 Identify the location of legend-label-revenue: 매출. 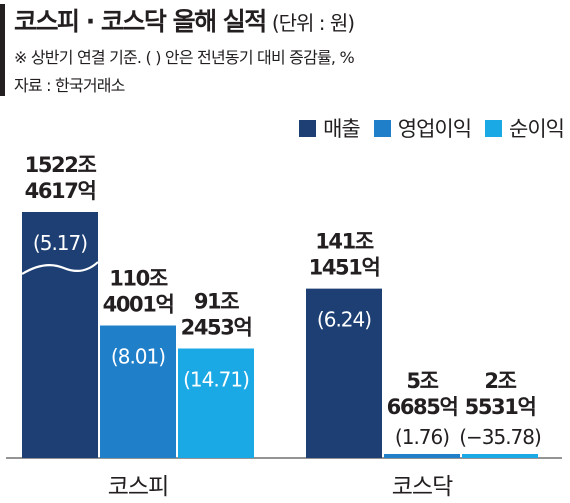
(342, 129).